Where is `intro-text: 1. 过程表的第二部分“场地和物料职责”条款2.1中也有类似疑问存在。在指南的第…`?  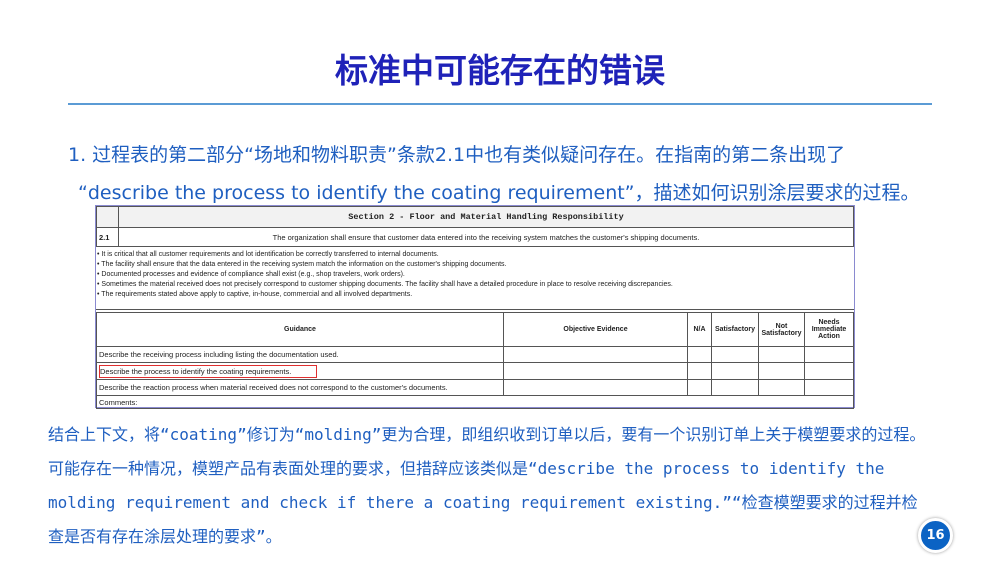 intro-text: 1. 过程表的第二部分“场地和物料职责”条款2.1中也有类似疑问存在。在指南的第… is located at coordinates (513, 174).